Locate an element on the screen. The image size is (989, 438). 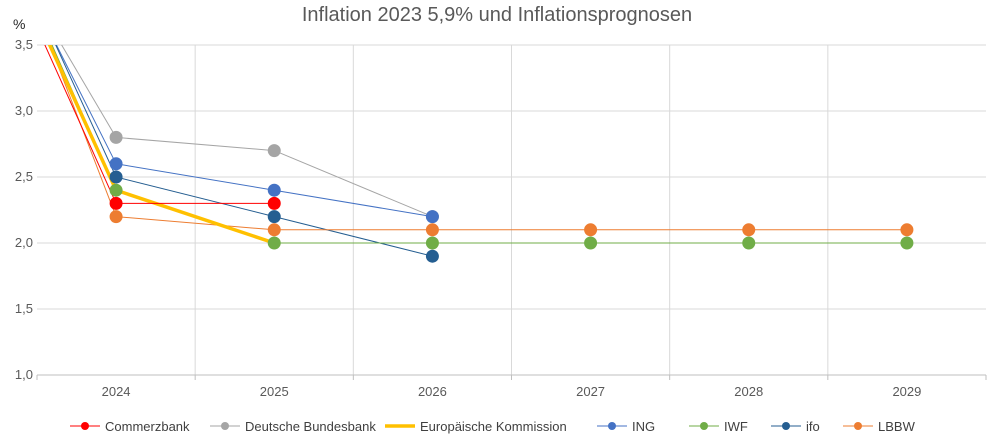
legend-item: Commerzbank is located at coordinates (130, 426).